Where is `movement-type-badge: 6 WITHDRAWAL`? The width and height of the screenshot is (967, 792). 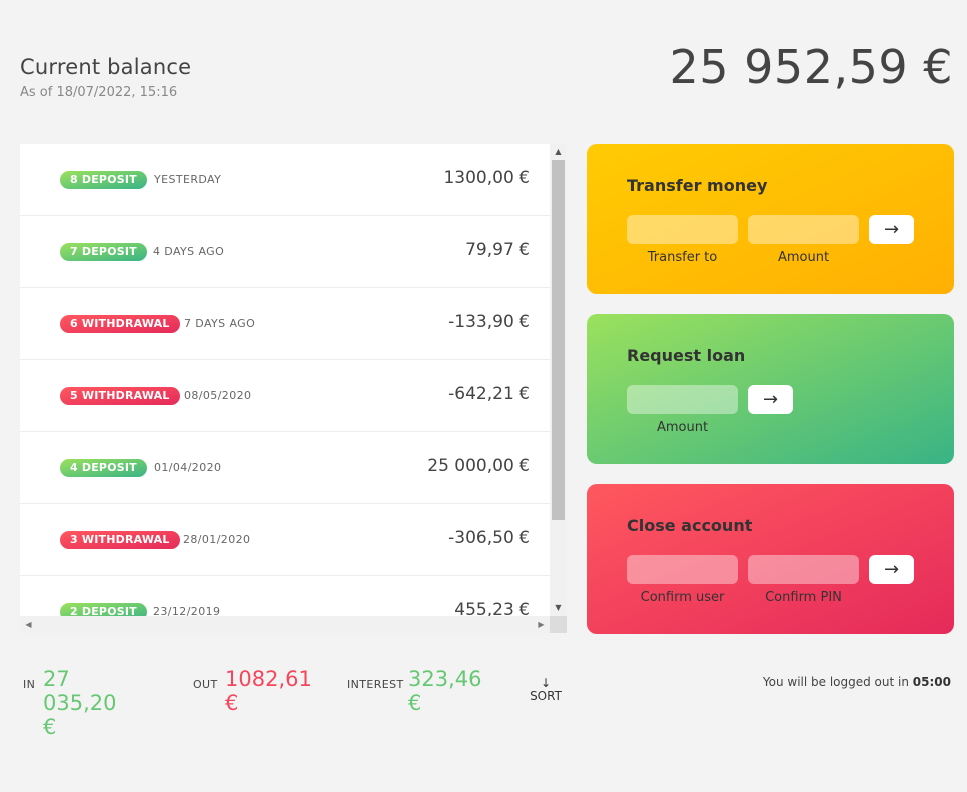 movement-type-badge: 6 WITHDRAWAL is located at coordinates (120, 324).